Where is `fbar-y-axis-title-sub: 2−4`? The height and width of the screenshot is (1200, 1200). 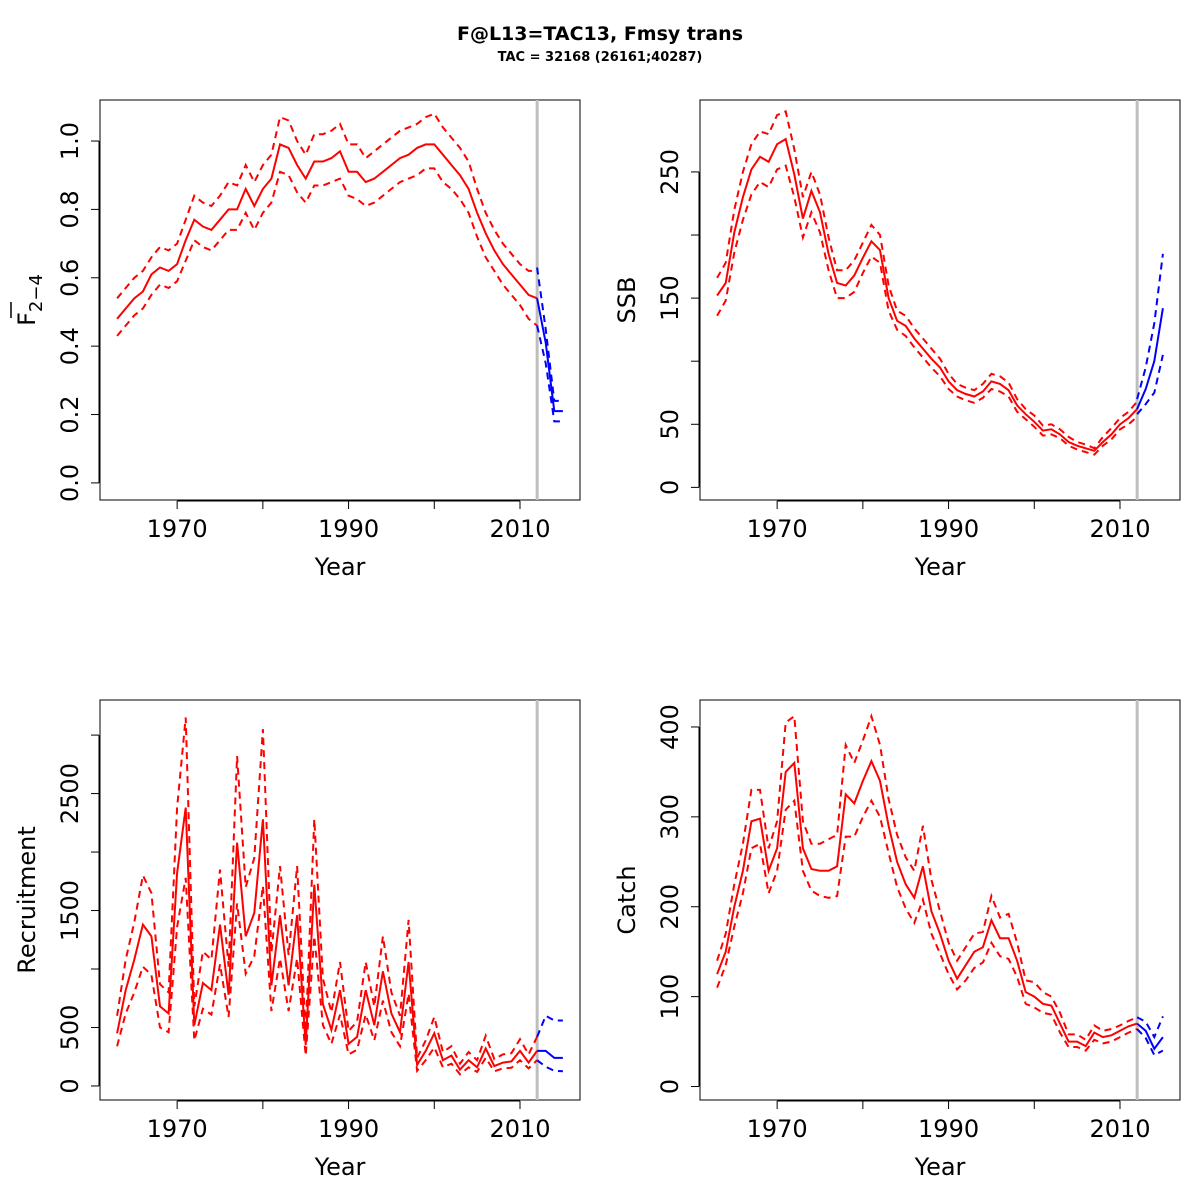
fbar-y-axis-title-sub: 2−4 is located at coordinates (36, 293).